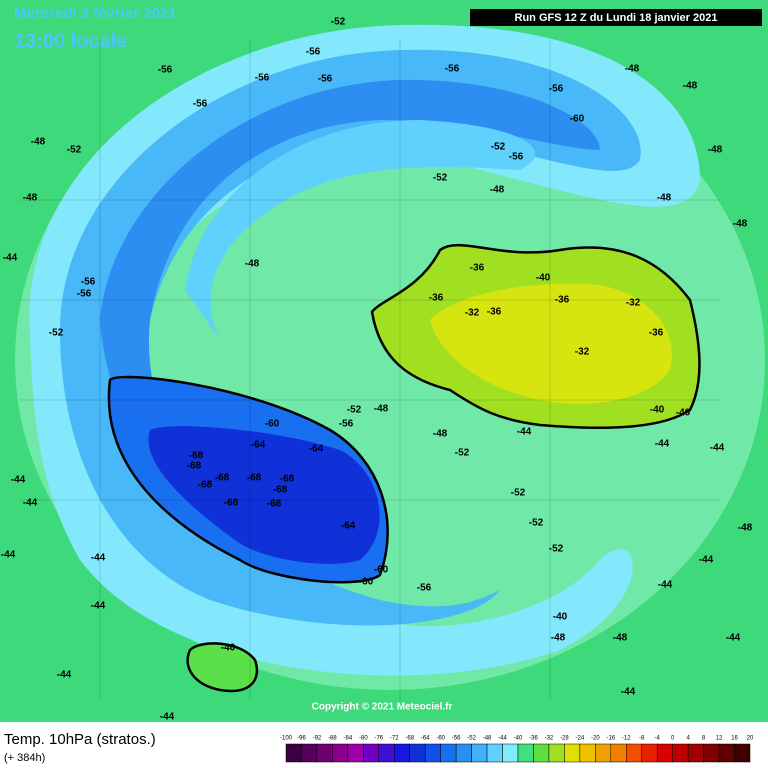 Image resolution: width=768 pixels, height=768 pixels. What do you see at coordinates (626, 739) in the screenshot?
I see `scale-label: -12` at bounding box center [626, 739].